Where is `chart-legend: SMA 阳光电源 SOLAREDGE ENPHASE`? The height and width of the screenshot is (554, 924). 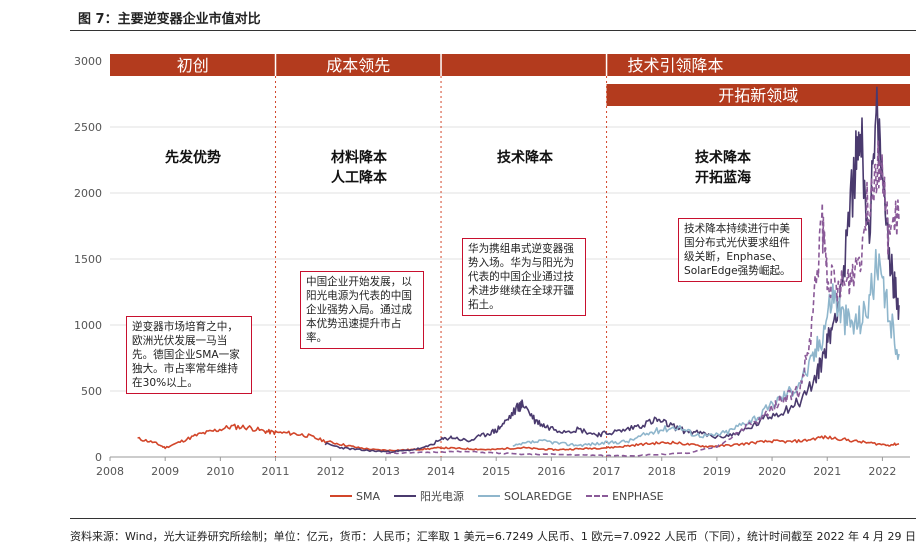
chart-legend: SMA 阳光电源 SOLAREDGE ENPHASE is located at coordinates (497, 496).